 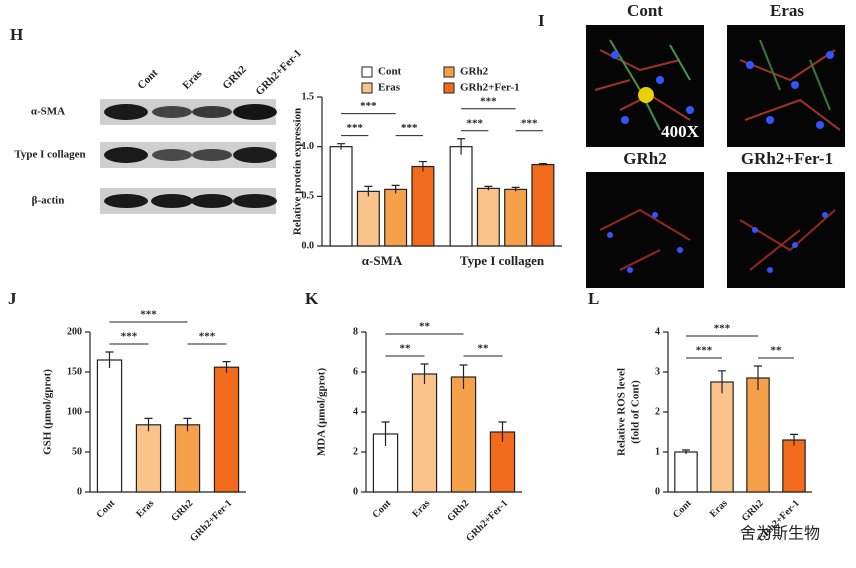 What do you see at coordinates (48, 201) in the screenshot?
I see `blot-row-label: β-actin` at bounding box center [48, 201].